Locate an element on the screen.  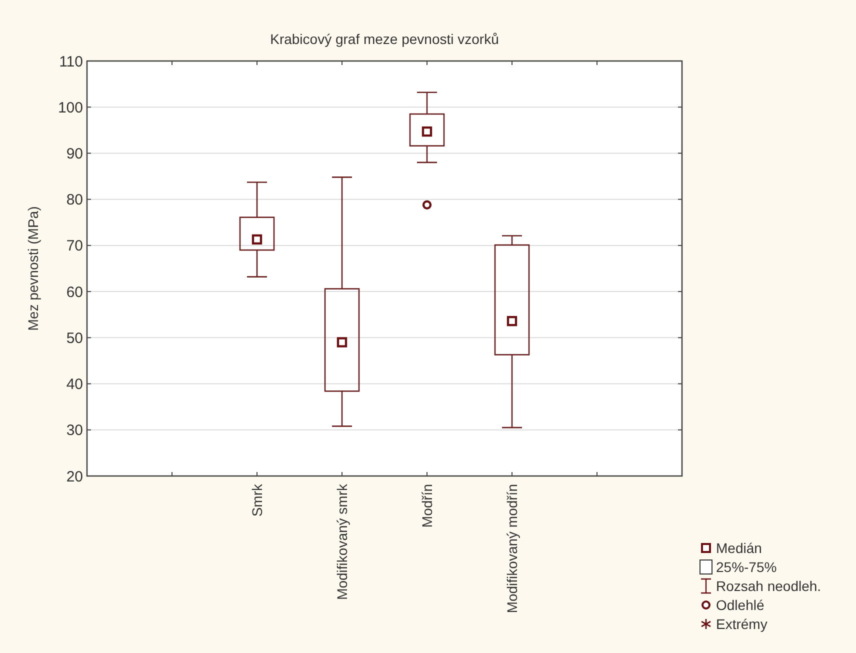
y-tick-label: 90 is located at coordinates (74, 153).